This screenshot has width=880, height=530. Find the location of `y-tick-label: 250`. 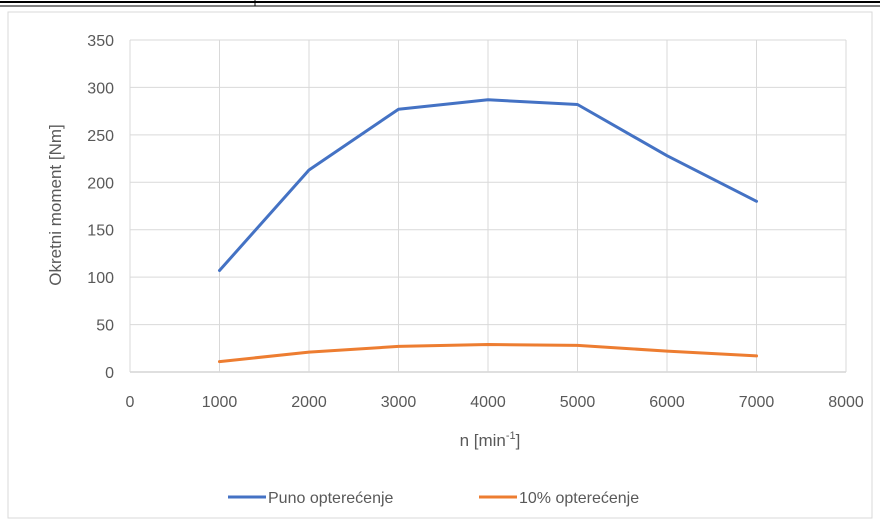

y-tick-label: 250 is located at coordinates (100, 136).